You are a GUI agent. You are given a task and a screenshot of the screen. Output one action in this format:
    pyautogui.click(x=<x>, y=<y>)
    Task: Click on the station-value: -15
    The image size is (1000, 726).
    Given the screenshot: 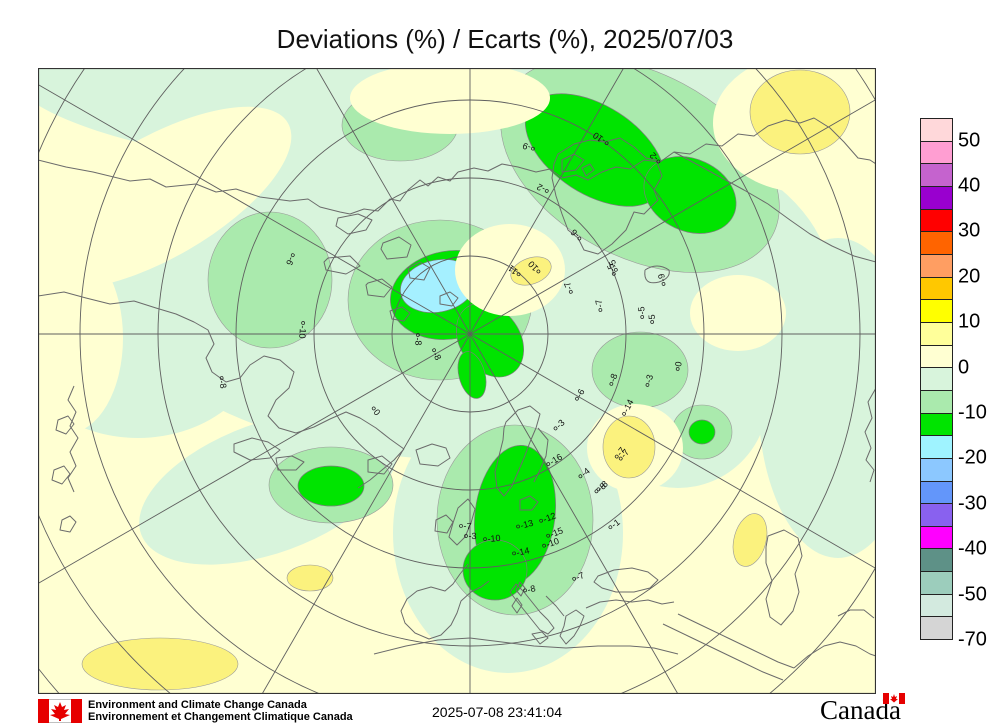 What is the action you would take?
    pyautogui.click(x=555, y=532)
    